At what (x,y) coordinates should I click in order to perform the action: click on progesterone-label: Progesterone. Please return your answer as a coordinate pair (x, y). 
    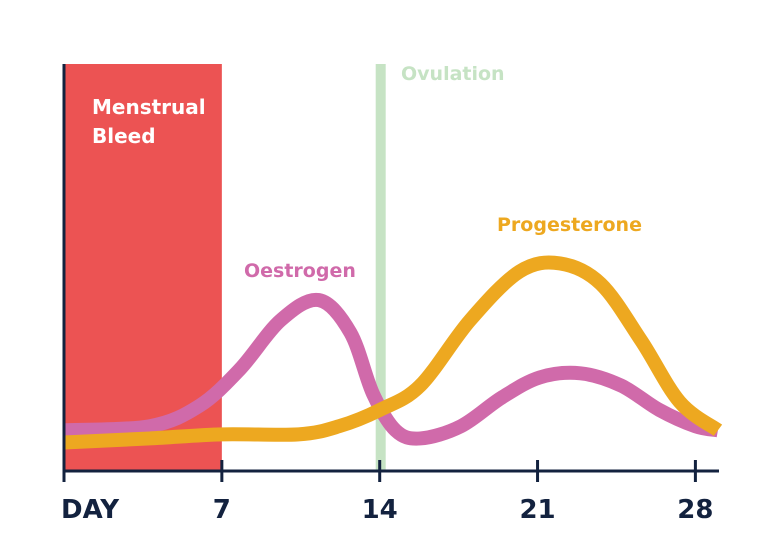
    Looking at the image, I should click on (569, 225).